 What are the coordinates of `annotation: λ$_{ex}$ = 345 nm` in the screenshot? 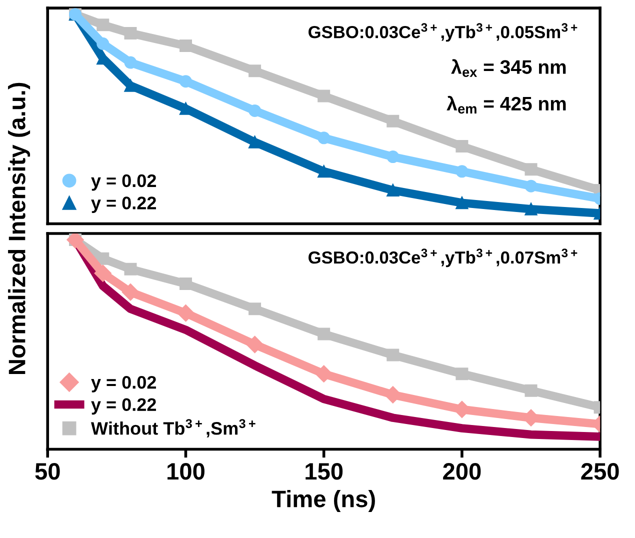 It's located at (508, 68).